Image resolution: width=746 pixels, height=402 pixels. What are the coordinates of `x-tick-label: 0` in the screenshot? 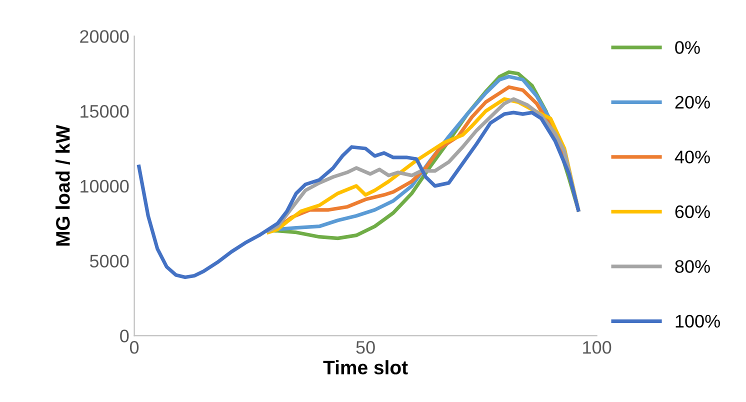 It's located at (134, 347).